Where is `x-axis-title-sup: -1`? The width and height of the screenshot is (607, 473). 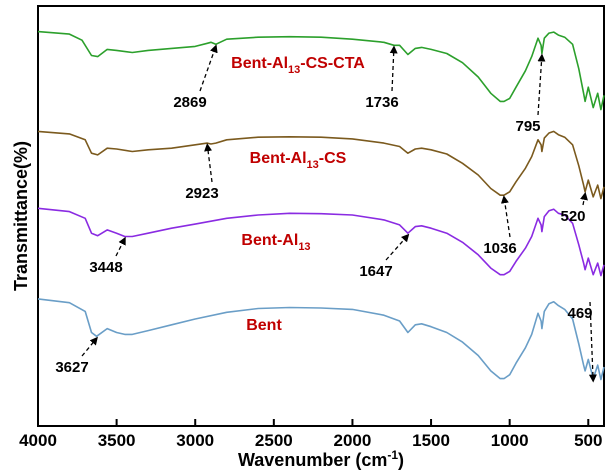 x-axis-title-sup: -1 is located at coordinates (392, 455).